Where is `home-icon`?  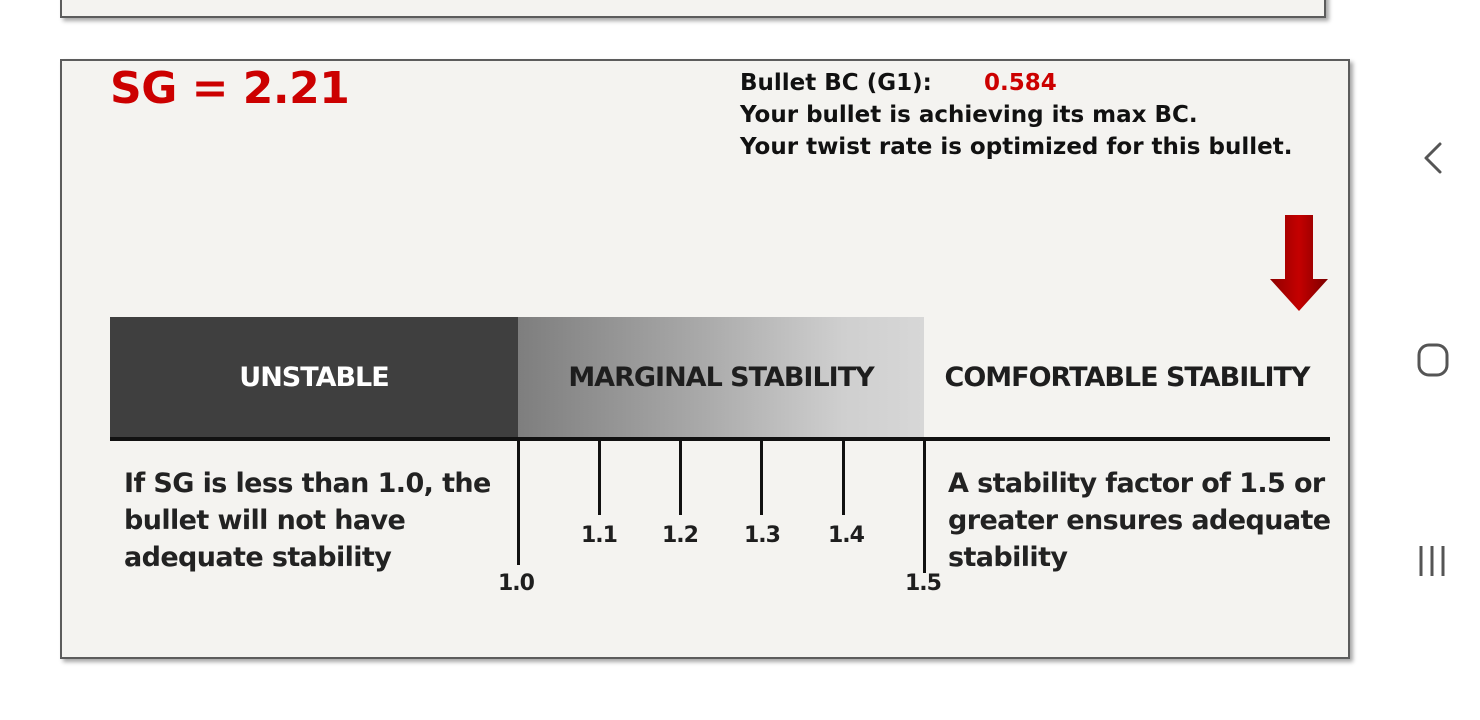
home-icon is located at coordinates (1433, 360).